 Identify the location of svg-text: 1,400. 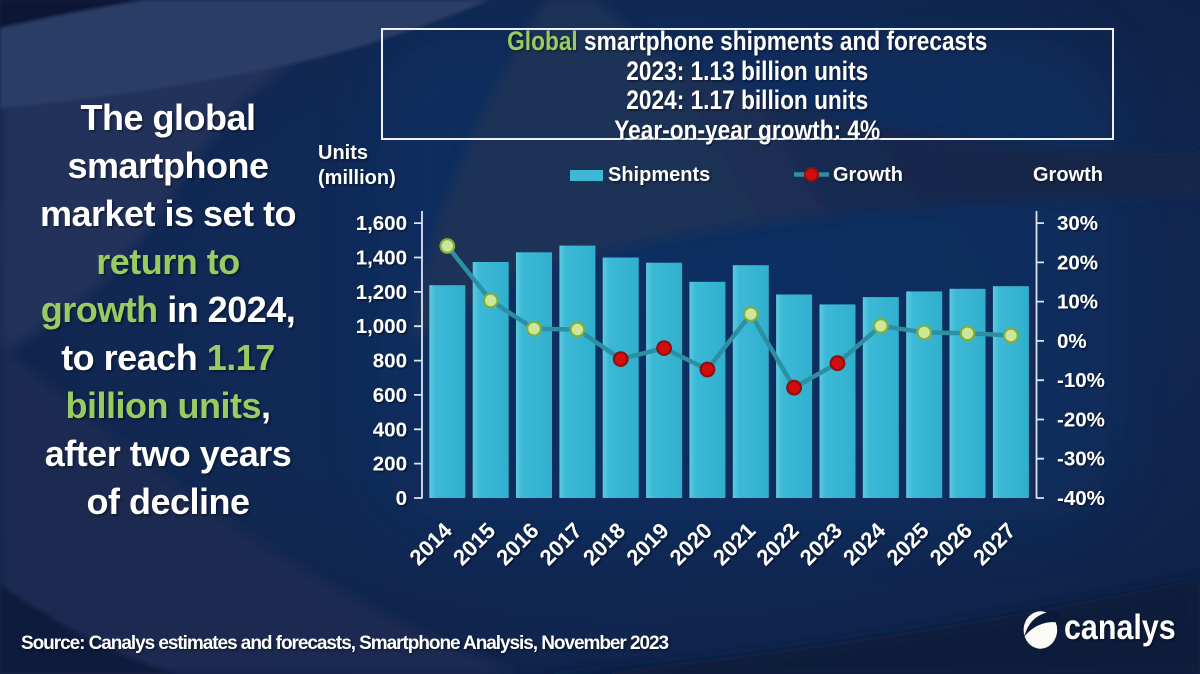
(381, 258).